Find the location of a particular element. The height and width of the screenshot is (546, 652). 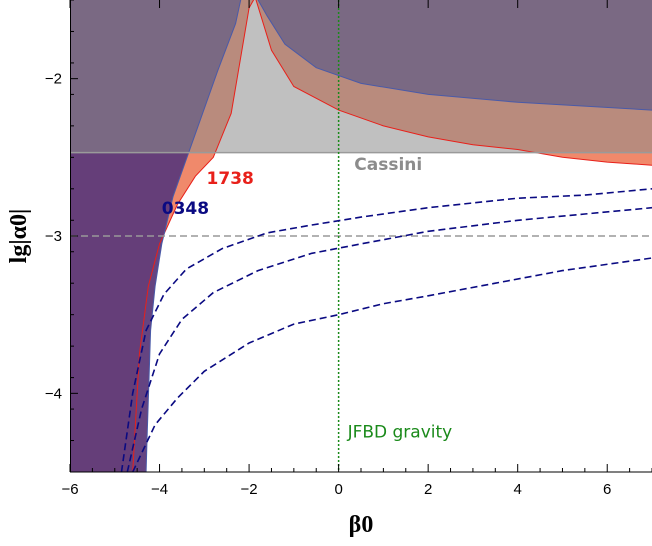

x-axis-title-text: β0 is located at coordinates (361, 525).